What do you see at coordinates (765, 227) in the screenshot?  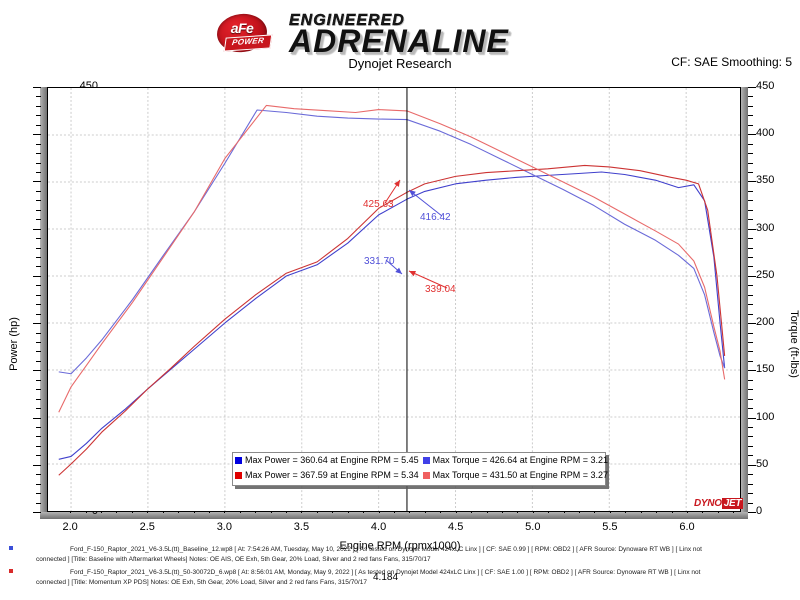 I see `y-tick-right-300: 300` at bounding box center [765, 227].